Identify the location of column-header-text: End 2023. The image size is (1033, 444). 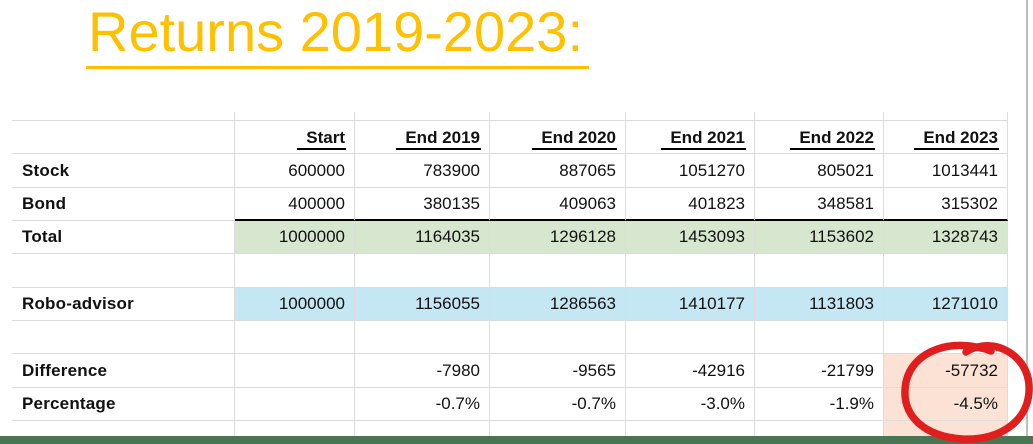
(956, 139).